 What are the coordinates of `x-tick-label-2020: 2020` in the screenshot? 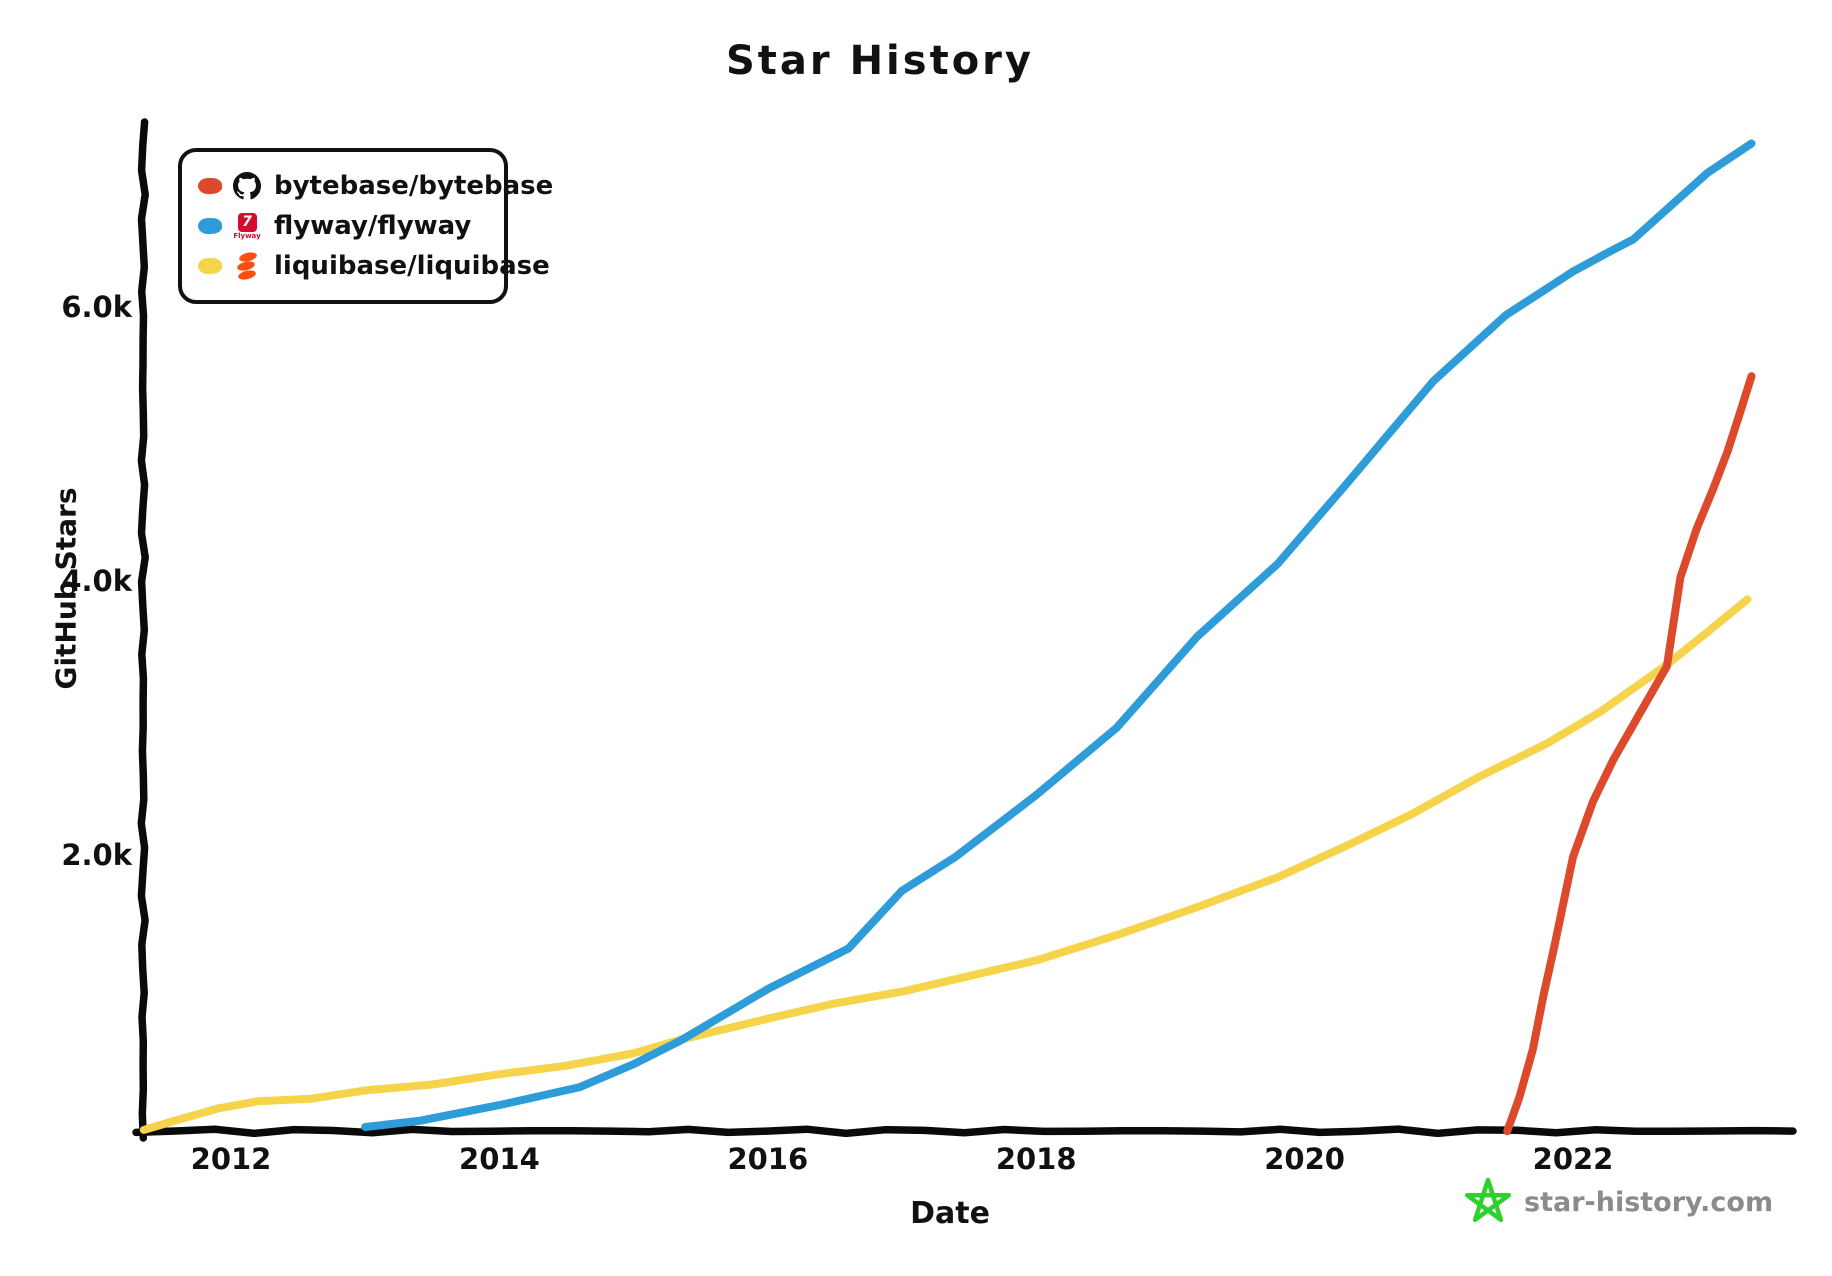 It's located at (1304, 1159).